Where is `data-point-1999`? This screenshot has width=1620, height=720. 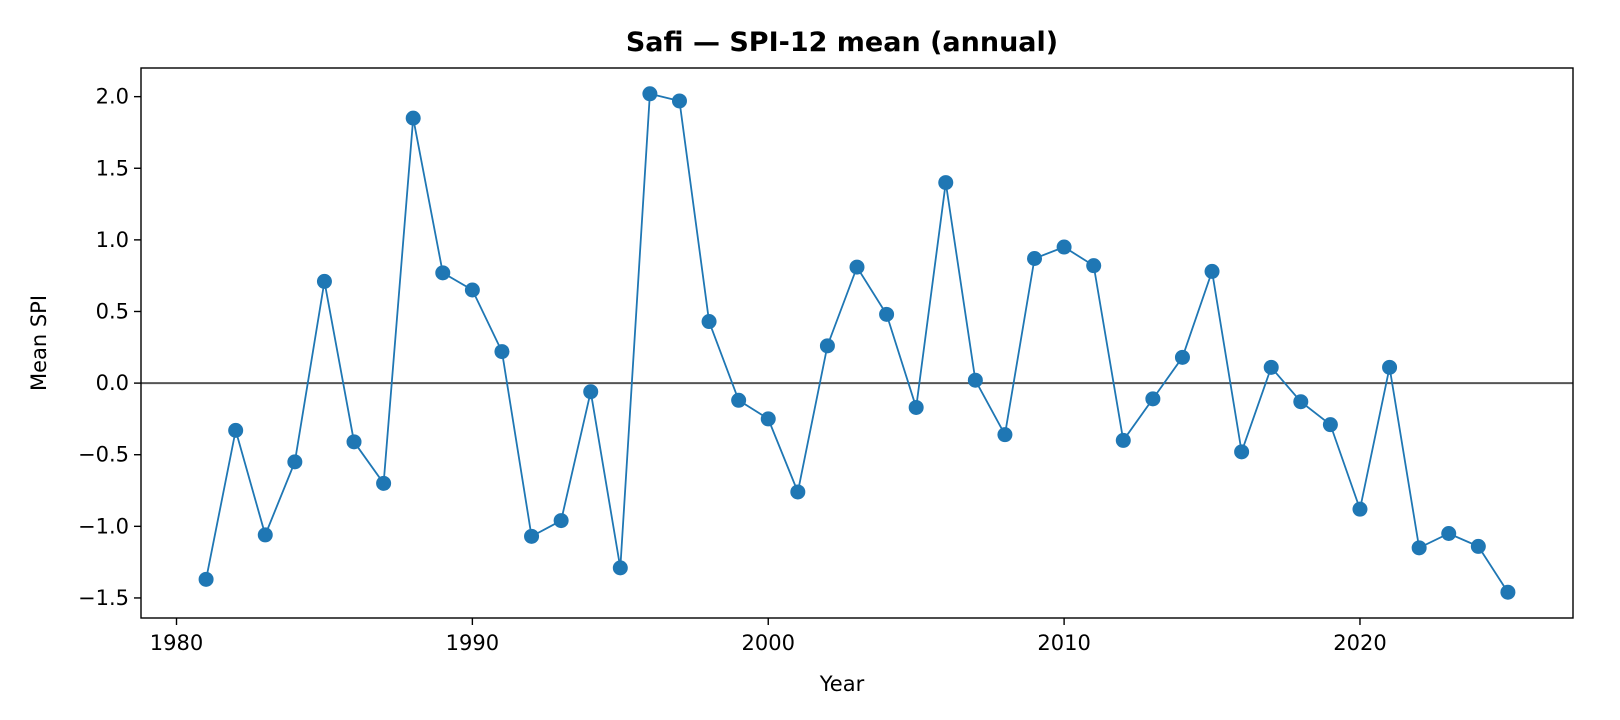
data-point-1999 is located at coordinates (739, 400).